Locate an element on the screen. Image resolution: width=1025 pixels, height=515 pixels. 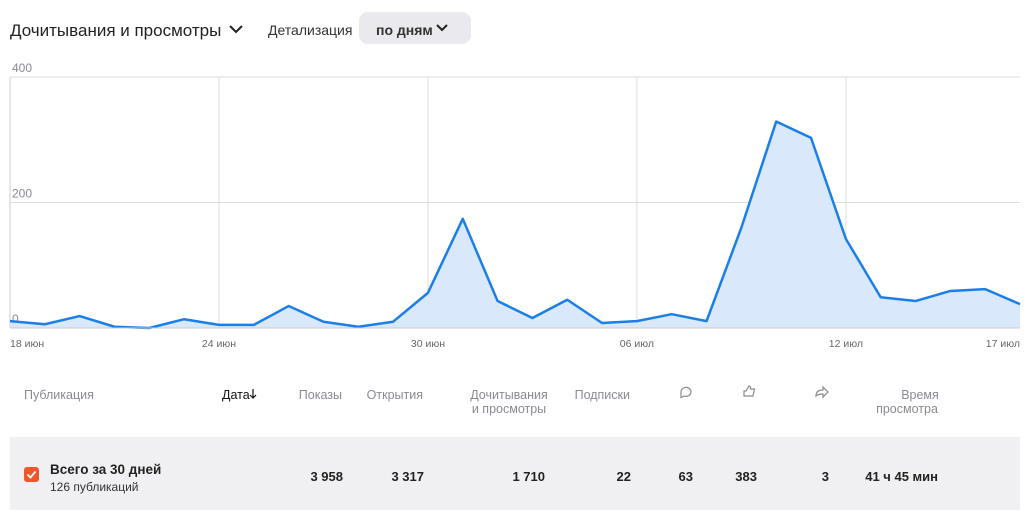
summary-cell: 383 is located at coordinates (746, 476).